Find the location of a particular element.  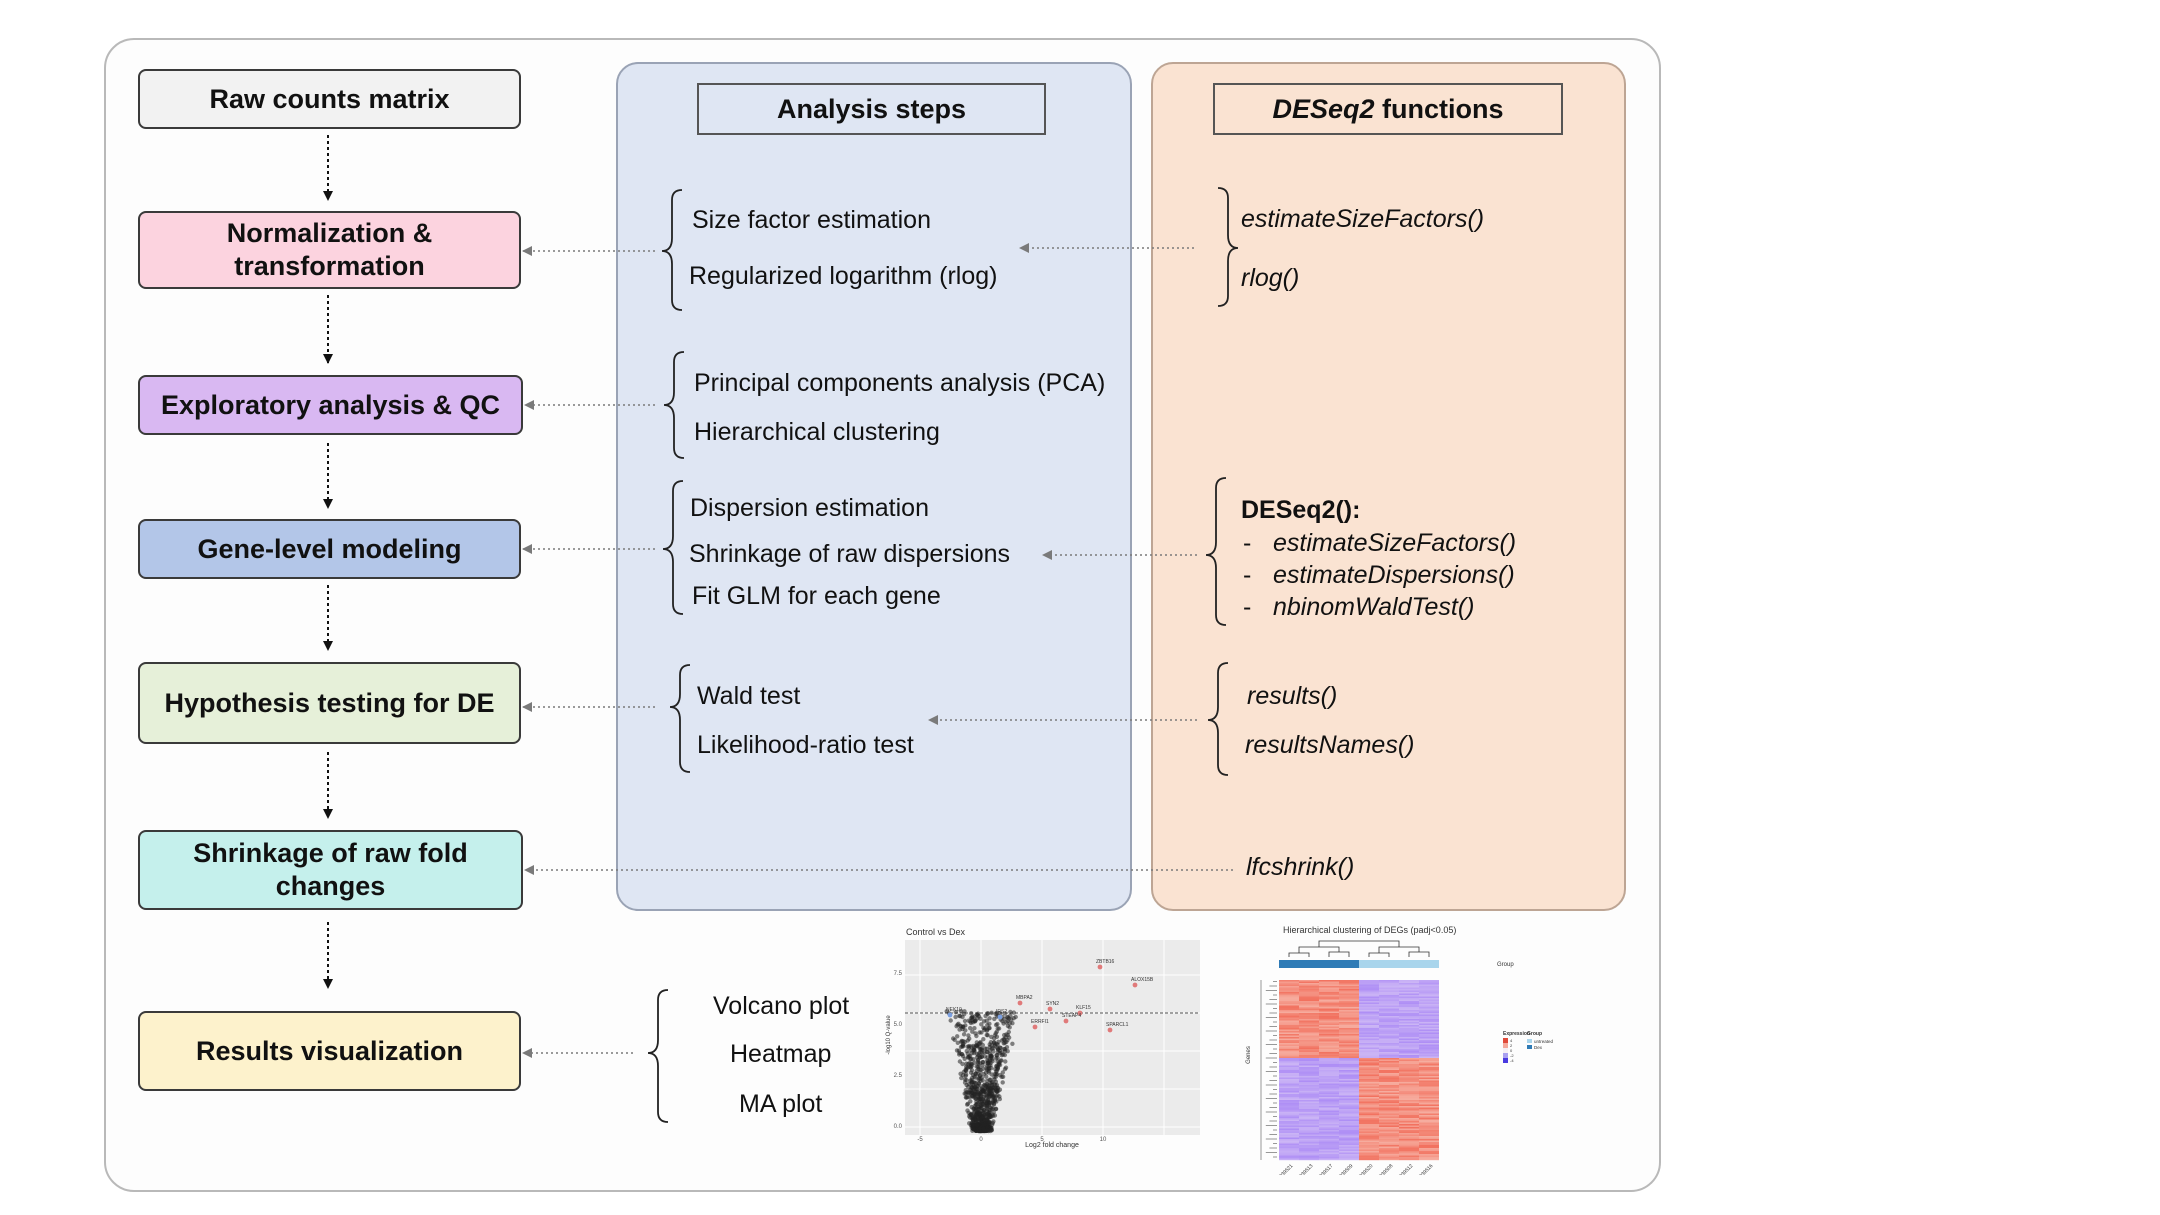

volcano-gene-label: NEK10 is located at coordinates (954, 1010).